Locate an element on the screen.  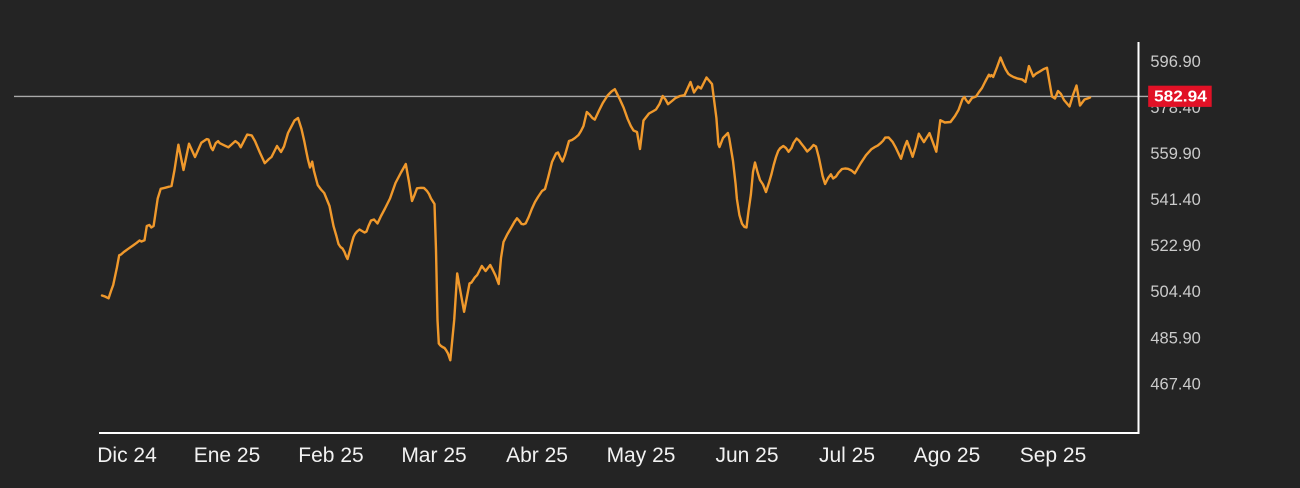
svg-text: May 25 is located at coordinates (641, 455).